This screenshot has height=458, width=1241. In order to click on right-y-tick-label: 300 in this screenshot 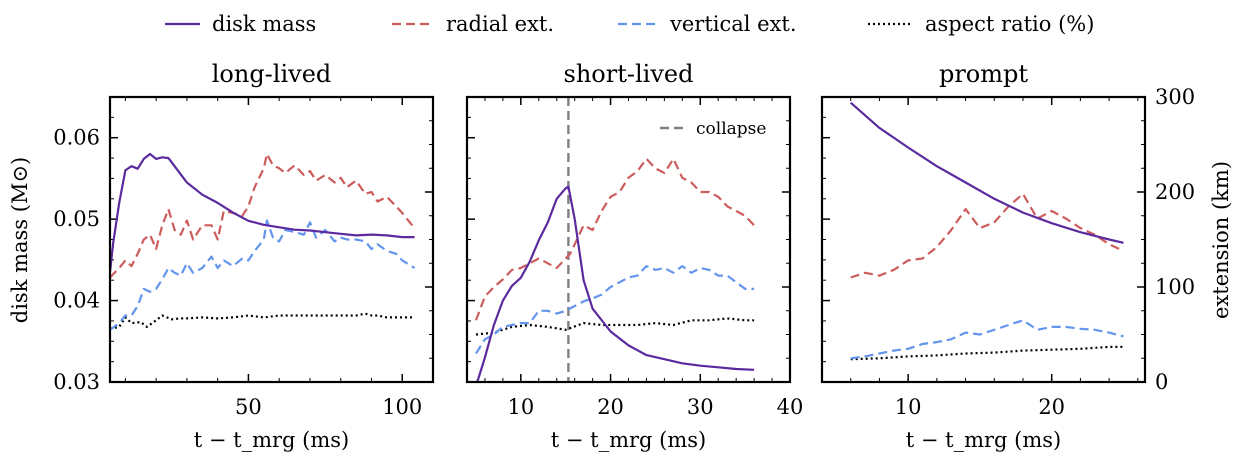, I will do `click(1175, 97)`.